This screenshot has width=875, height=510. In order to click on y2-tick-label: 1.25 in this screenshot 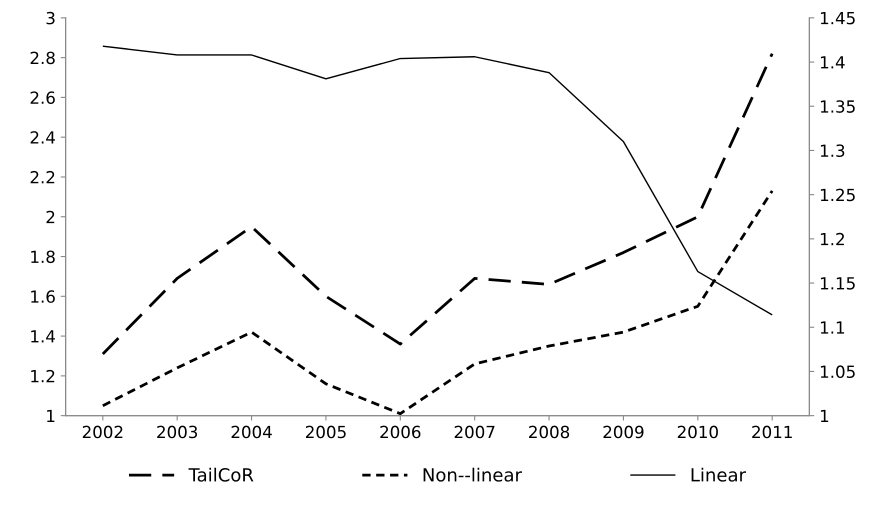, I will do `click(837, 195)`.